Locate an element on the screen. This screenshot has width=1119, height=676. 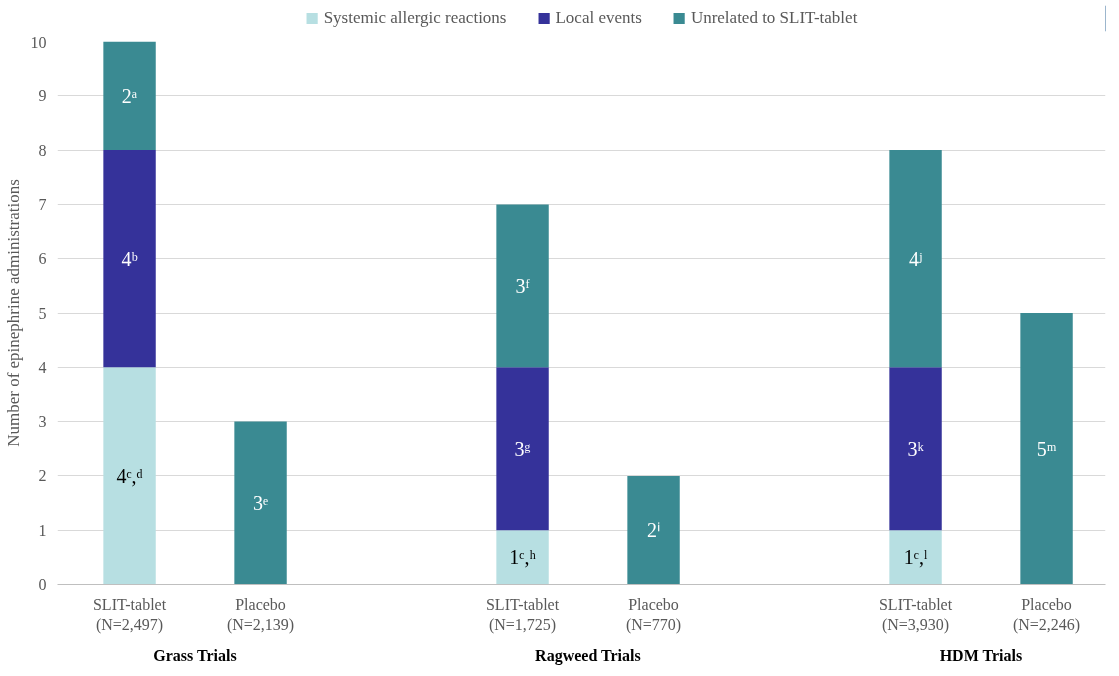
text: Ragweed Trials is located at coordinates (588, 655).